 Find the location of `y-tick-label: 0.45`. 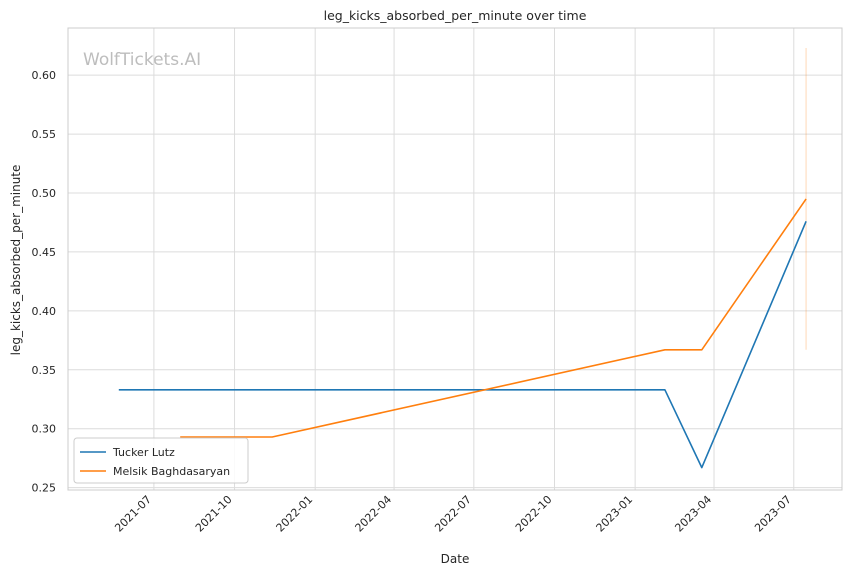

y-tick-label: 0.45 is located at coordinates (44, 252).